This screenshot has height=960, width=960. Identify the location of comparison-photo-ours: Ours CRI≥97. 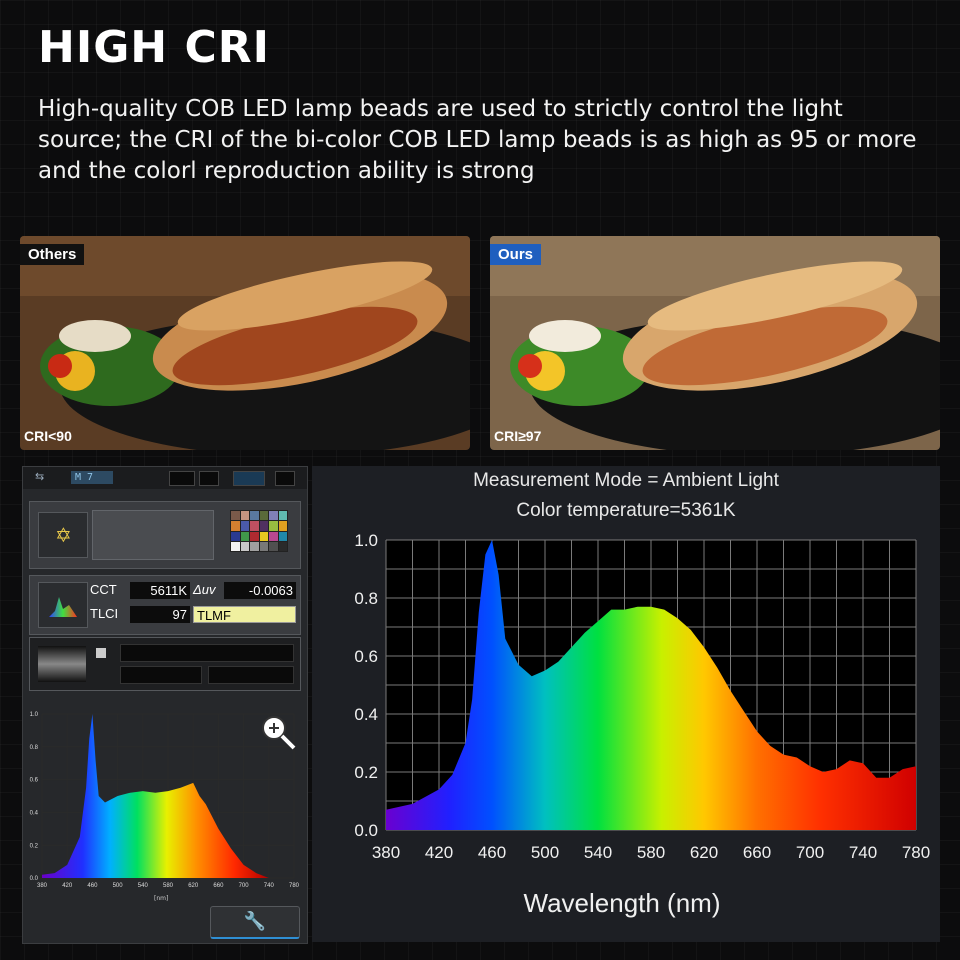
(715, 343).